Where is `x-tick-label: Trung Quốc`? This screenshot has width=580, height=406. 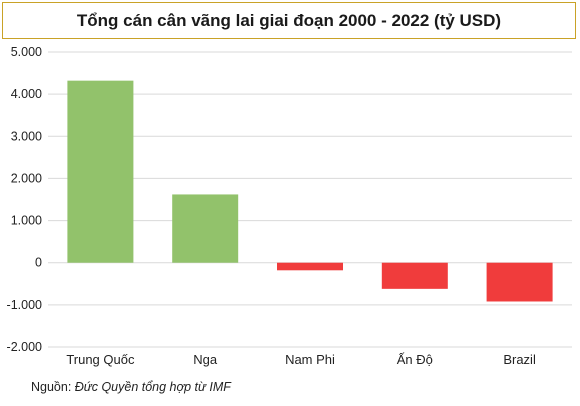 x-tick-label: Trung Quốc is located at coordinates (100, 359).